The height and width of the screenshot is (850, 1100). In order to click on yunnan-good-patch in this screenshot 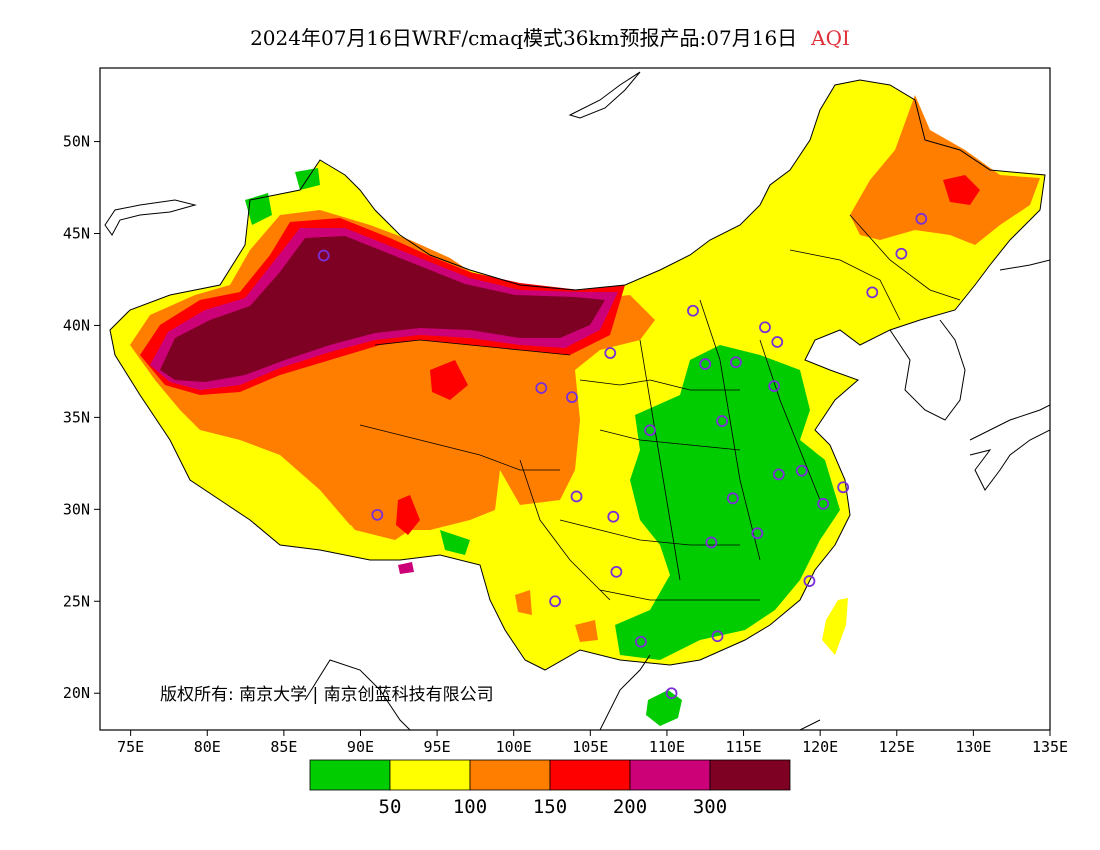, I will do `click(455, 542)`.